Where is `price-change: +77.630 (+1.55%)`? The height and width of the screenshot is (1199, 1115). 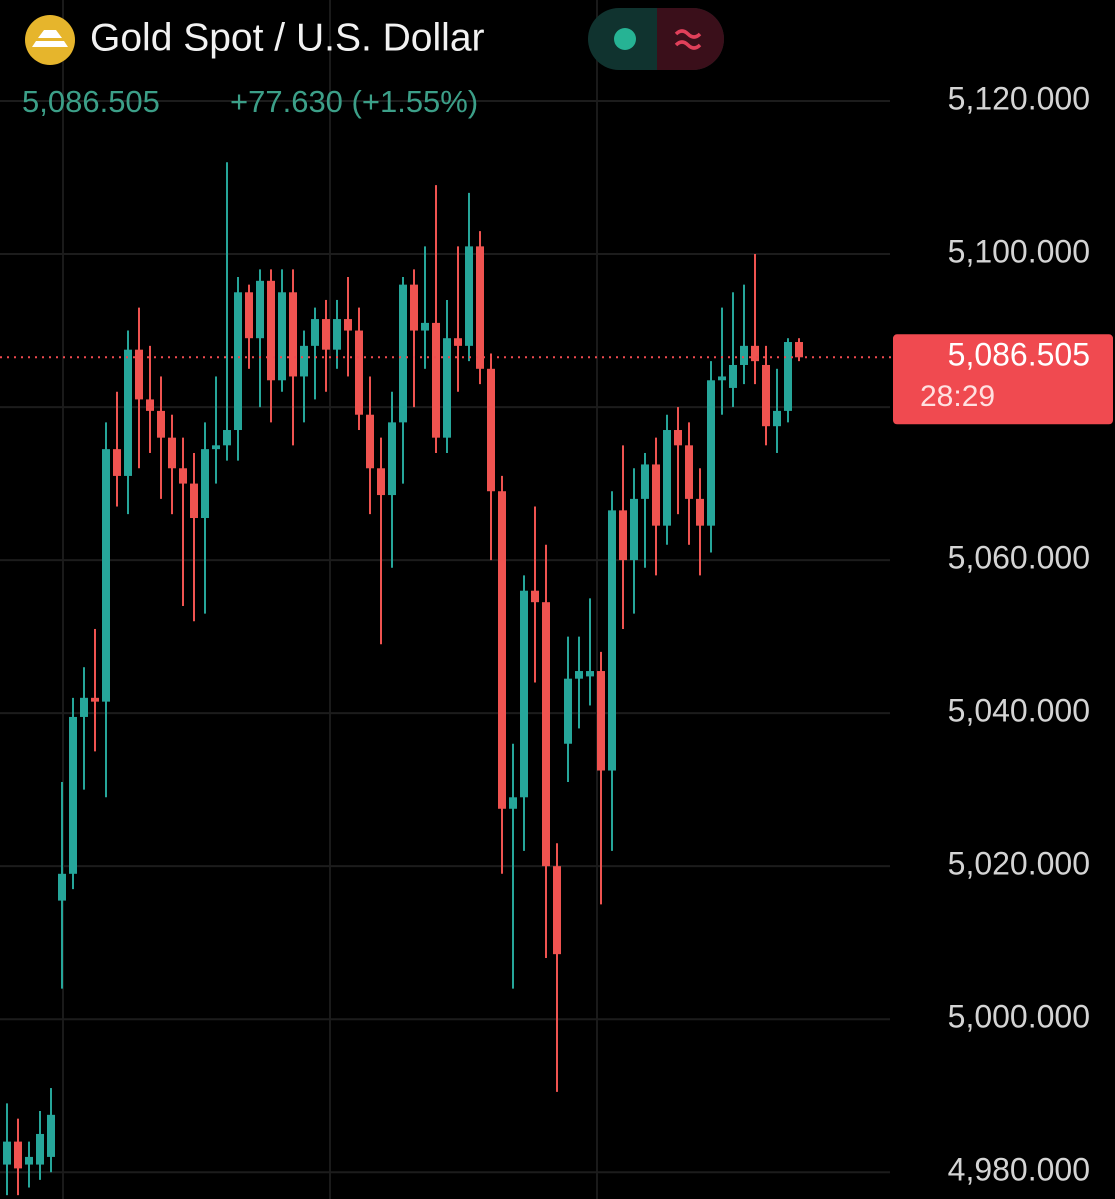 price-change: +77.630 (+1.55%) is located at coordinates (354, 101).